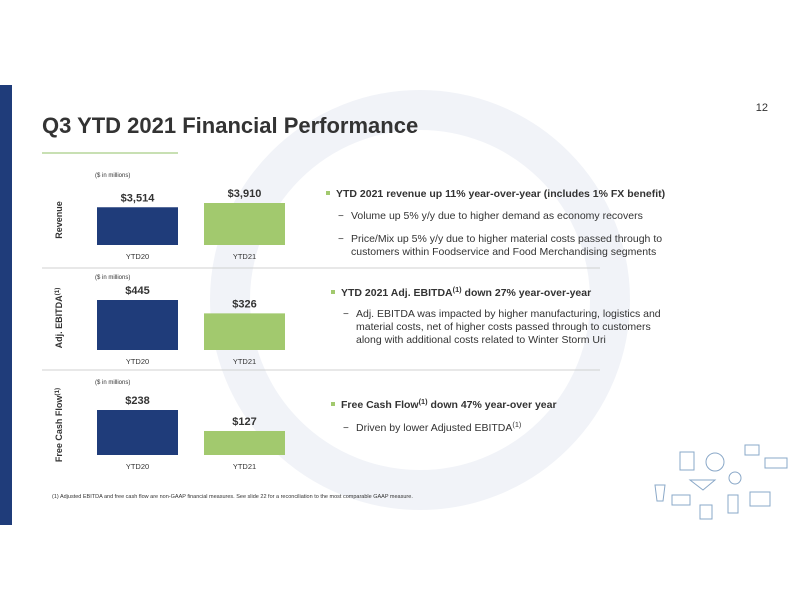 This screenshot has height=612, width=792. What do you see at coordinates (138, 198) in the screenshot?
I see `data-label: $3,514` at bounding box center [138, 198].